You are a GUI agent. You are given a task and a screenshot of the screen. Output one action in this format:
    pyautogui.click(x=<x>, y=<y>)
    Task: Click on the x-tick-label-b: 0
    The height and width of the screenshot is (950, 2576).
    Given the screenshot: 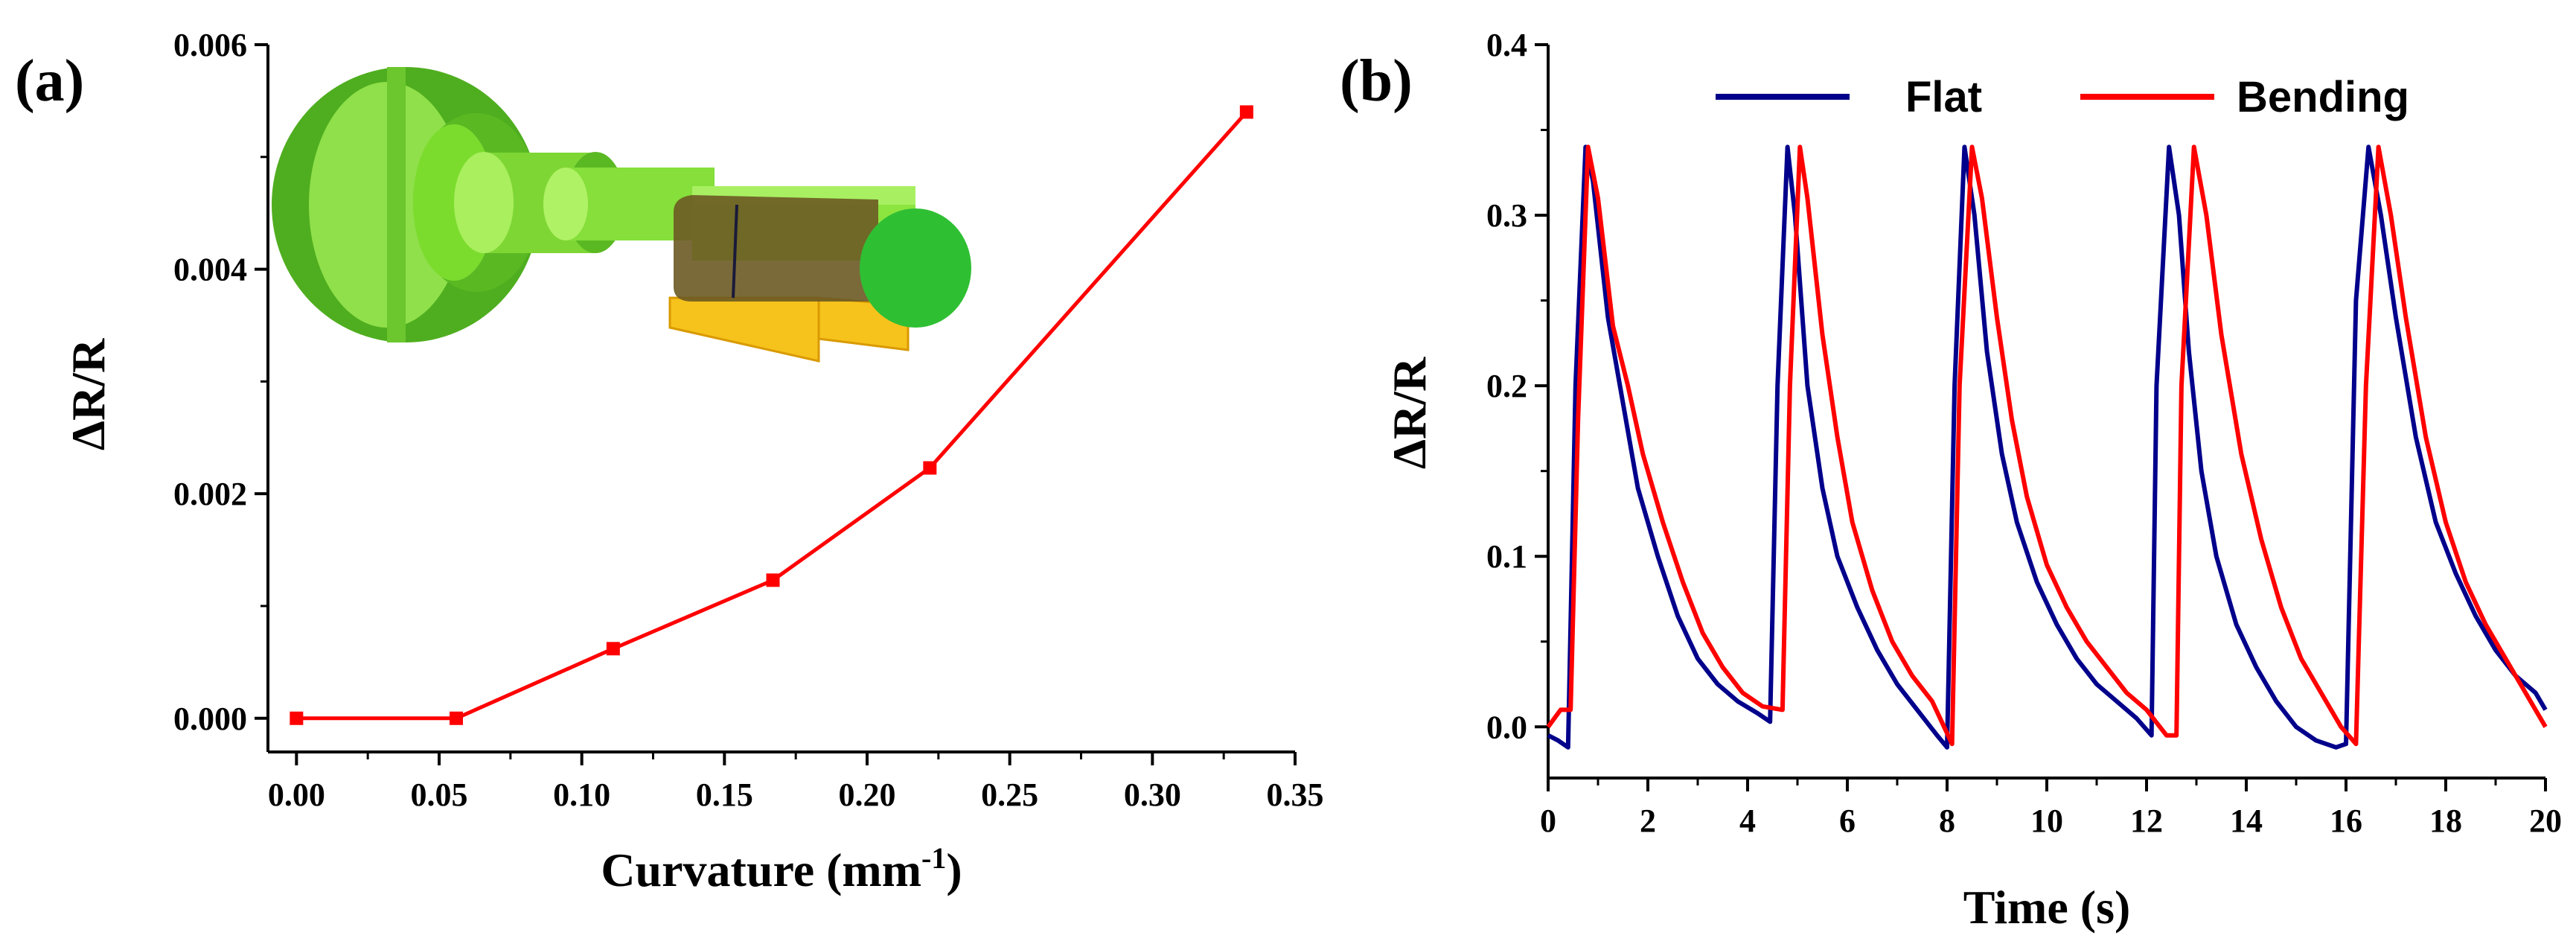 What is the action you would take?
    pyautogui.click(x=1548, y=821)
    